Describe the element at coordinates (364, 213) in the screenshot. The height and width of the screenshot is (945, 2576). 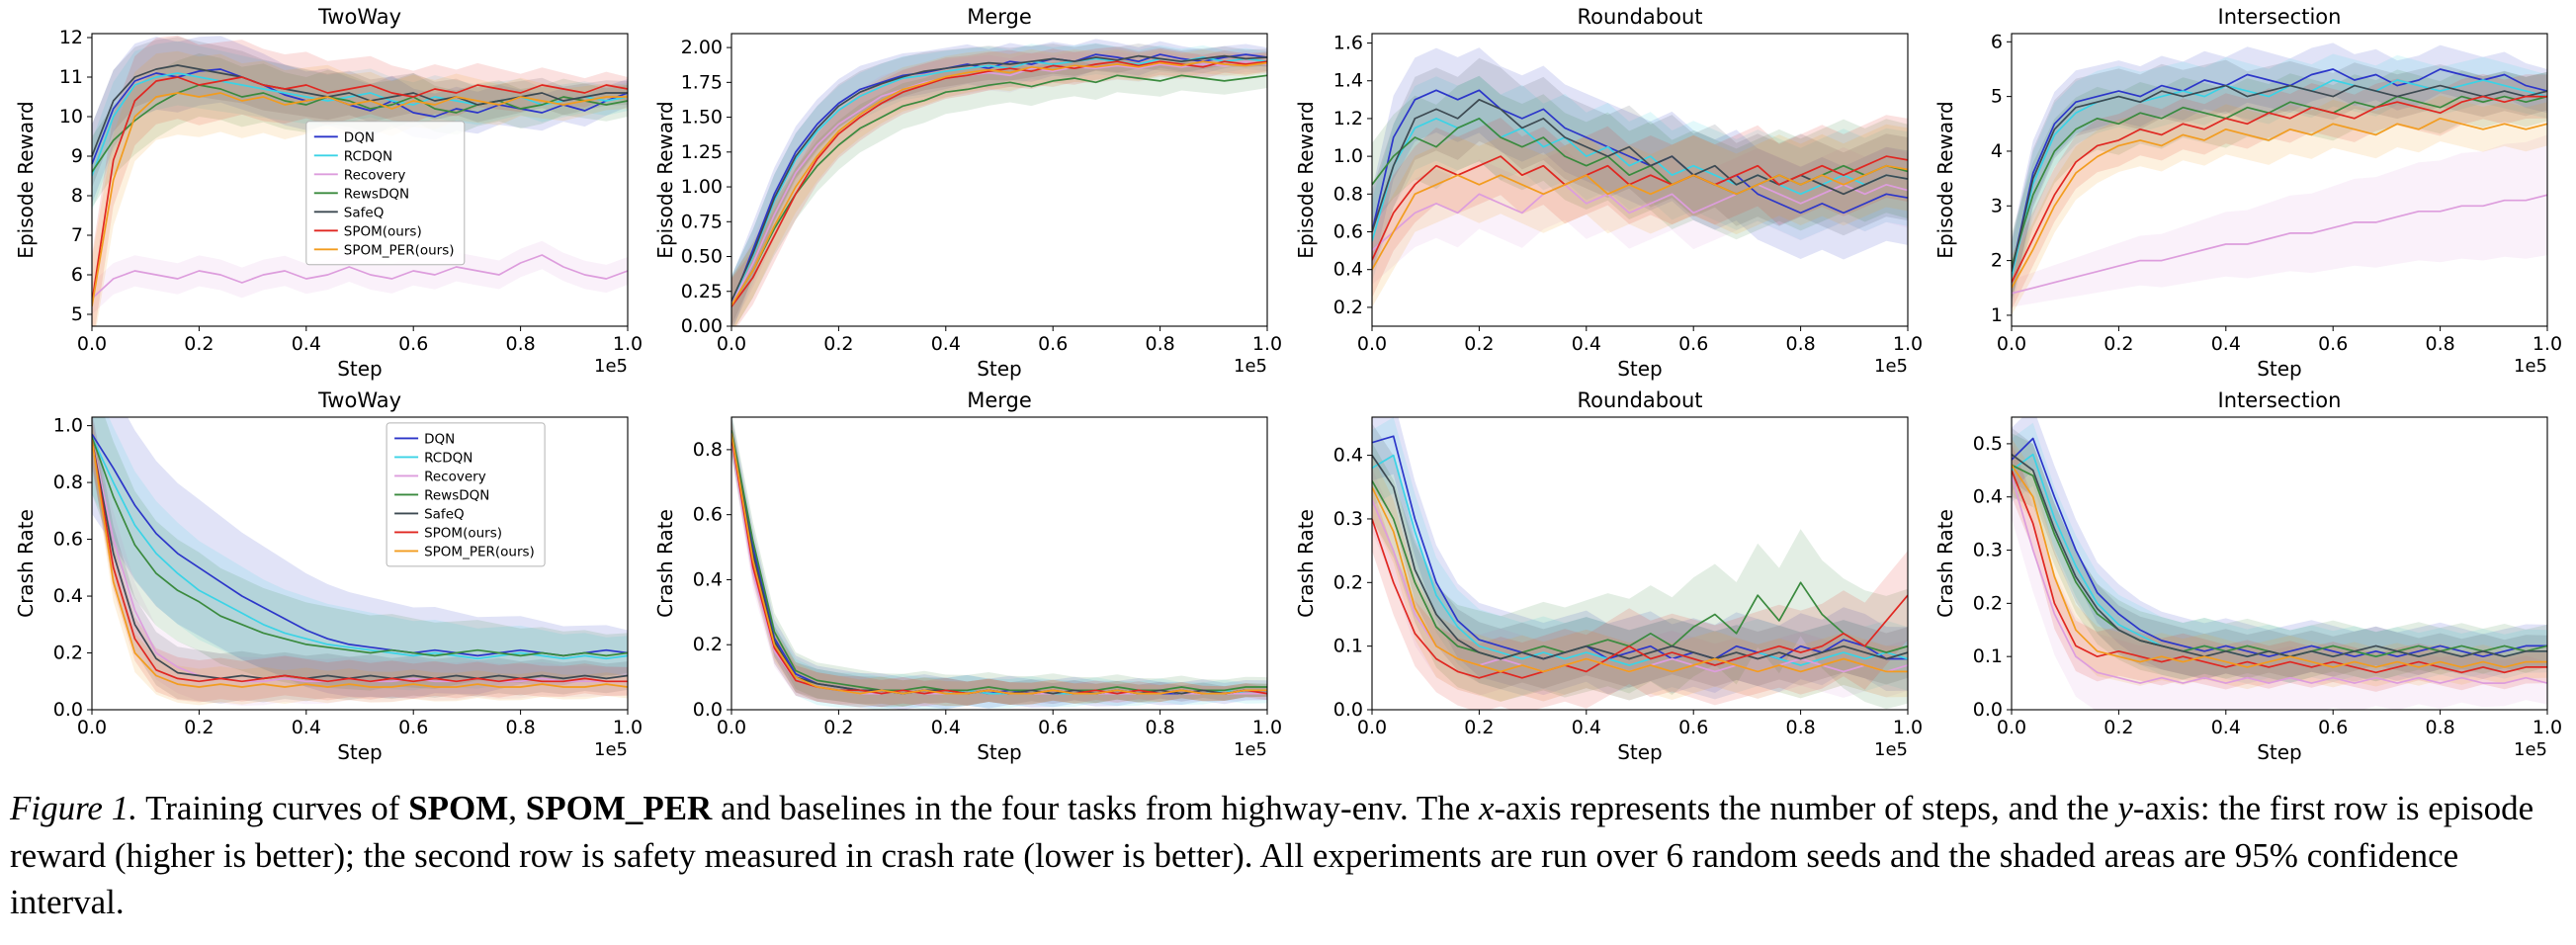
I see `svg-text: SafeQ` at that location.